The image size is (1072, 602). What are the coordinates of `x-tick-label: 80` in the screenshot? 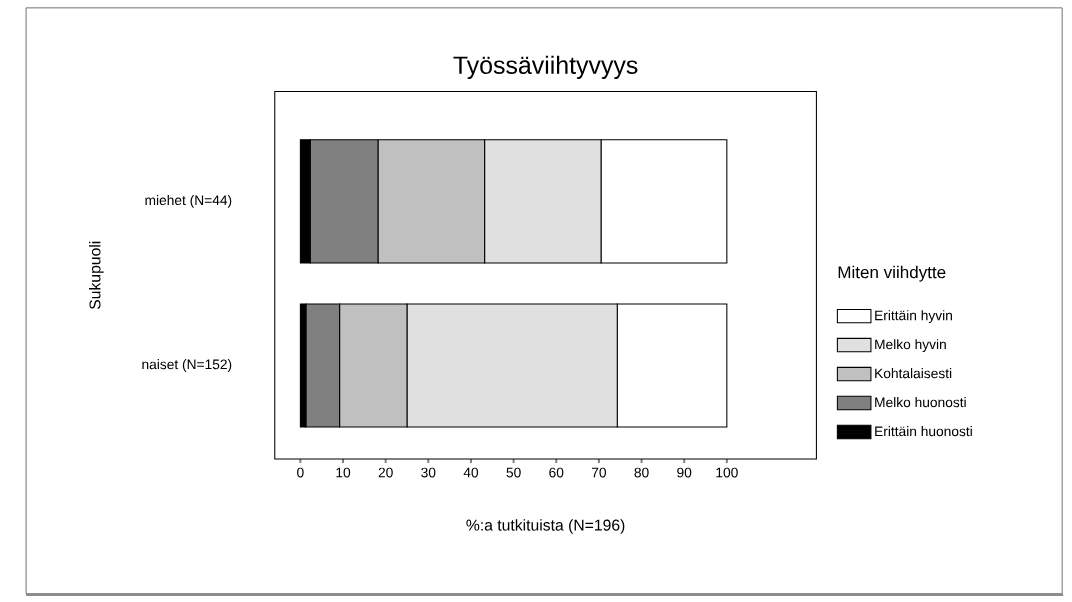 It's located at (641, 472).